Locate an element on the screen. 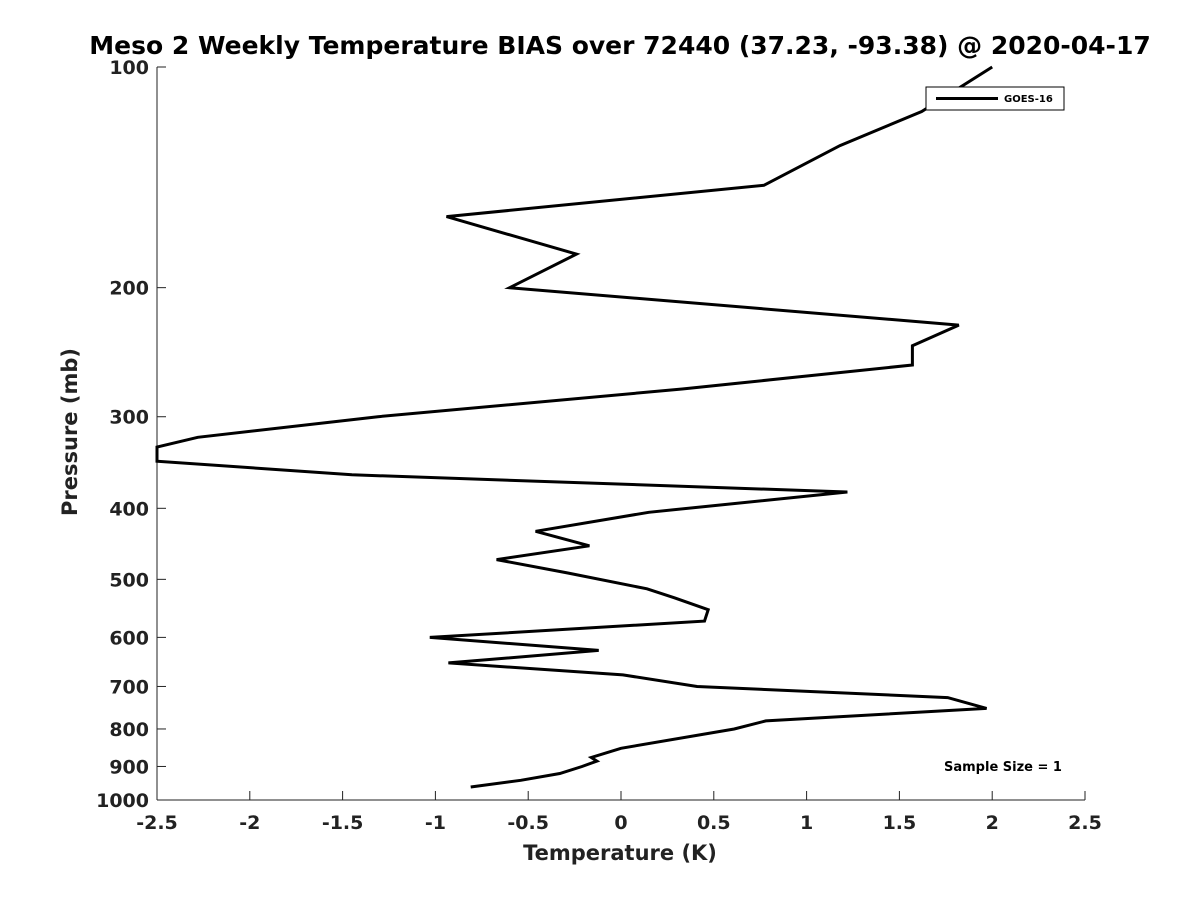  x-tick-label: -2 is located at coordinates (249, 823).